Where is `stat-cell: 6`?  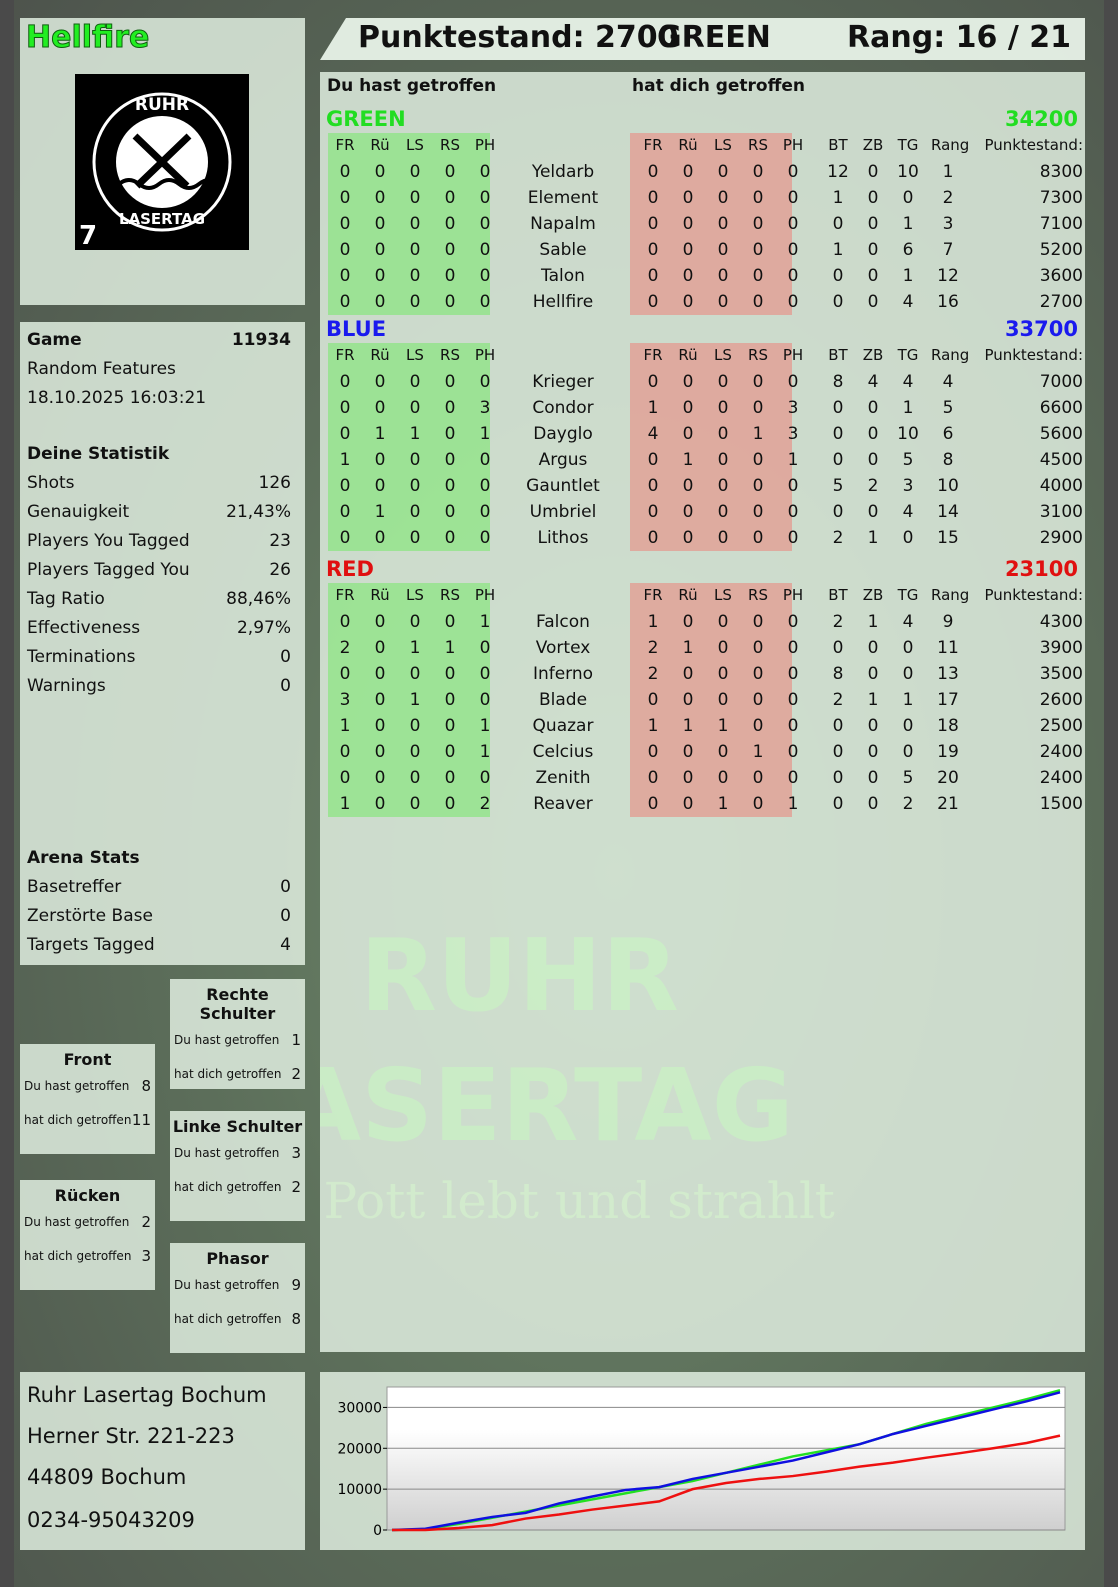 stat-cell: 6 is located at coordinates (908, 250).